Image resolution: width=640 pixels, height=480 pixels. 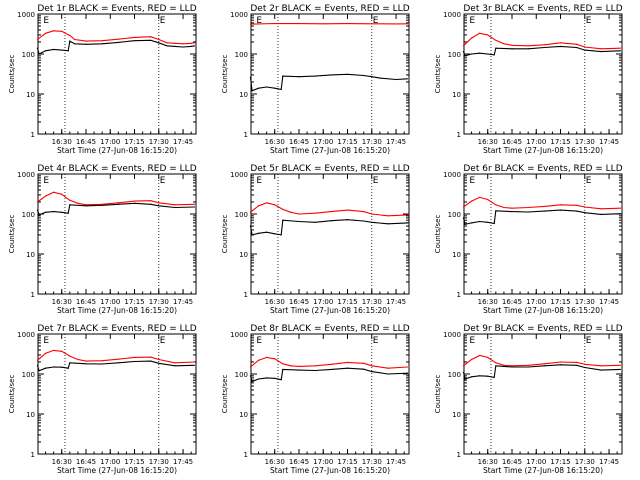 What do you see at coordinates (33, 455) in the screenshot?
I see `y-tick-label: 1` at bounding box center [33, 455].